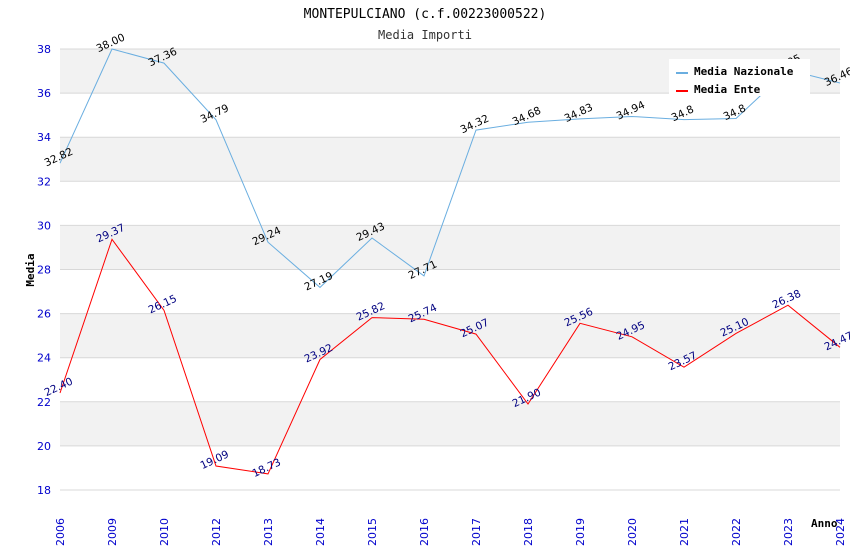  I want to click on y-tick-label: 18, so click(44, 490).